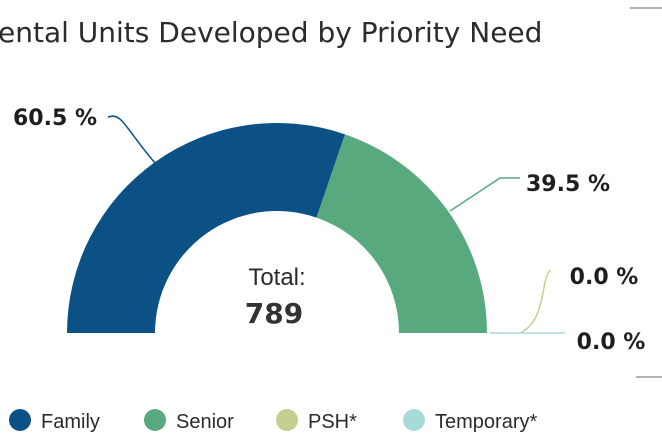 The width and height of the screenshot is (662, 435). What do you see at coordinates (332, 422) in the screenshot?
I see `legend-label: PSH*` at bounding box center [332, 422].